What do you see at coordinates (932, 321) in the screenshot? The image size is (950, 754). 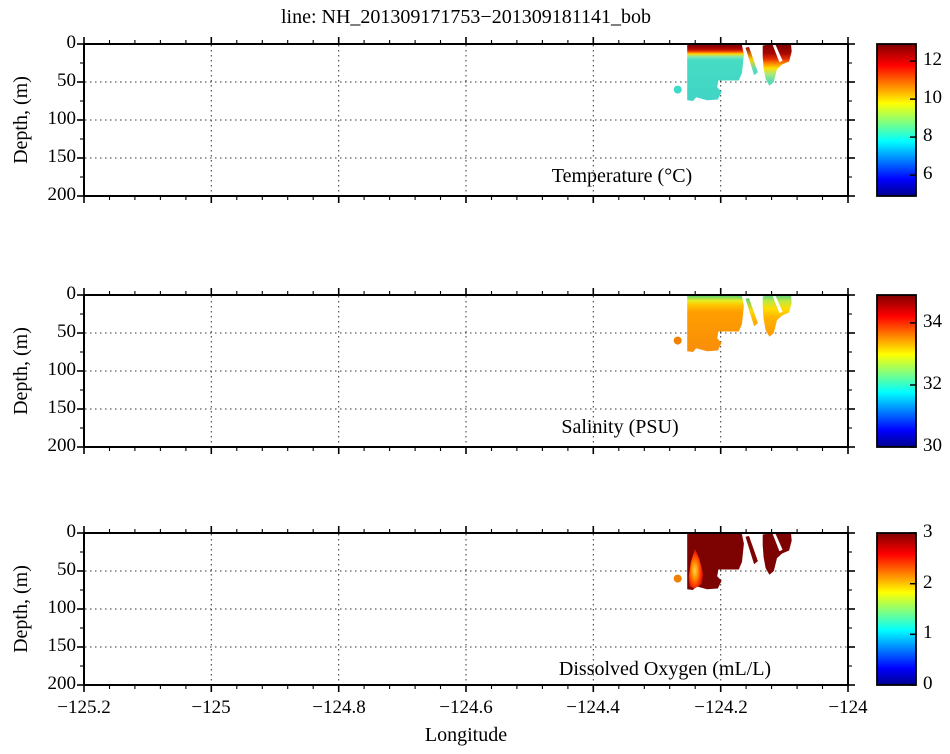 I see `colorbar-tick-label: 34` at bounding box center [932, 321].